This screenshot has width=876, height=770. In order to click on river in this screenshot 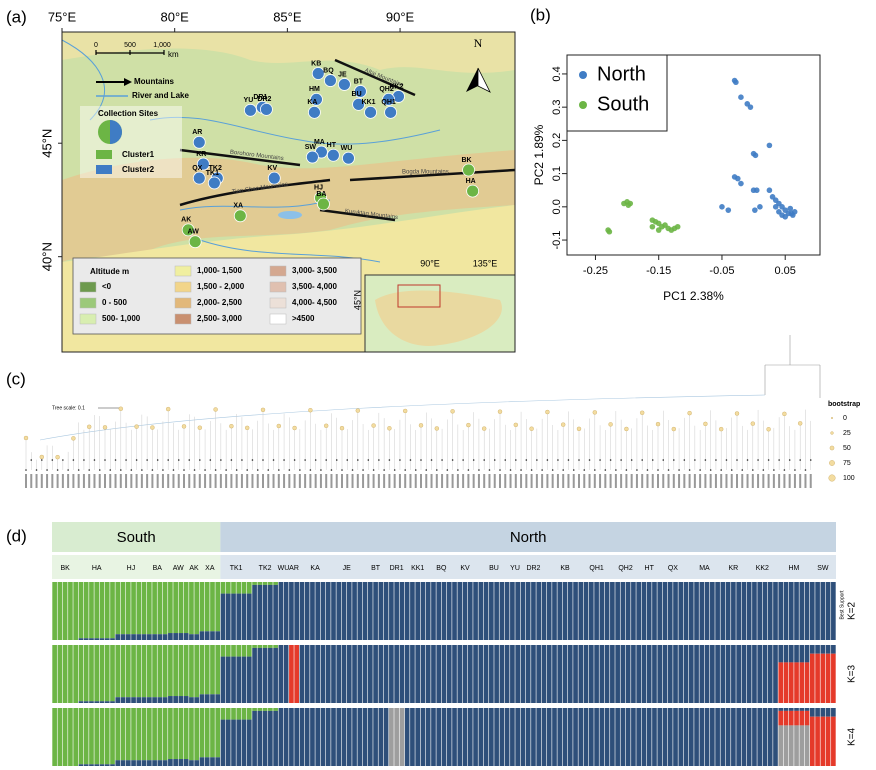, I will do `click(251, 151)`.